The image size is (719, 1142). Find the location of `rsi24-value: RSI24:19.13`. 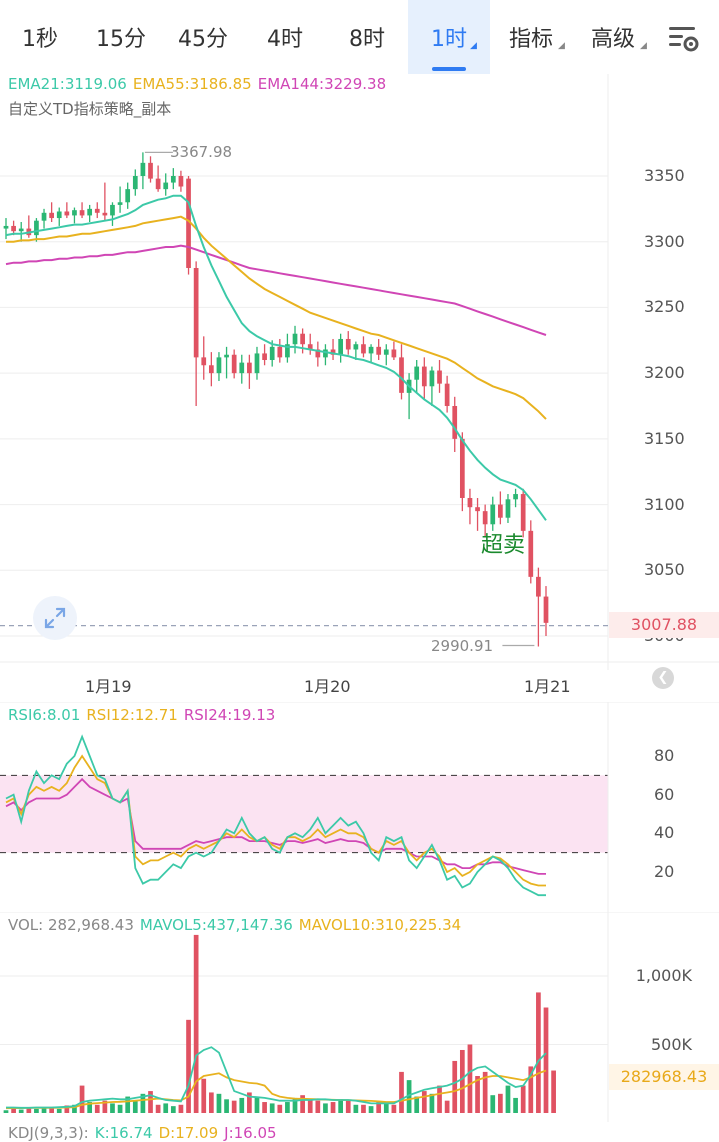

rsi24-value: RSI24:19.13 is located at coordinates (229, 715).